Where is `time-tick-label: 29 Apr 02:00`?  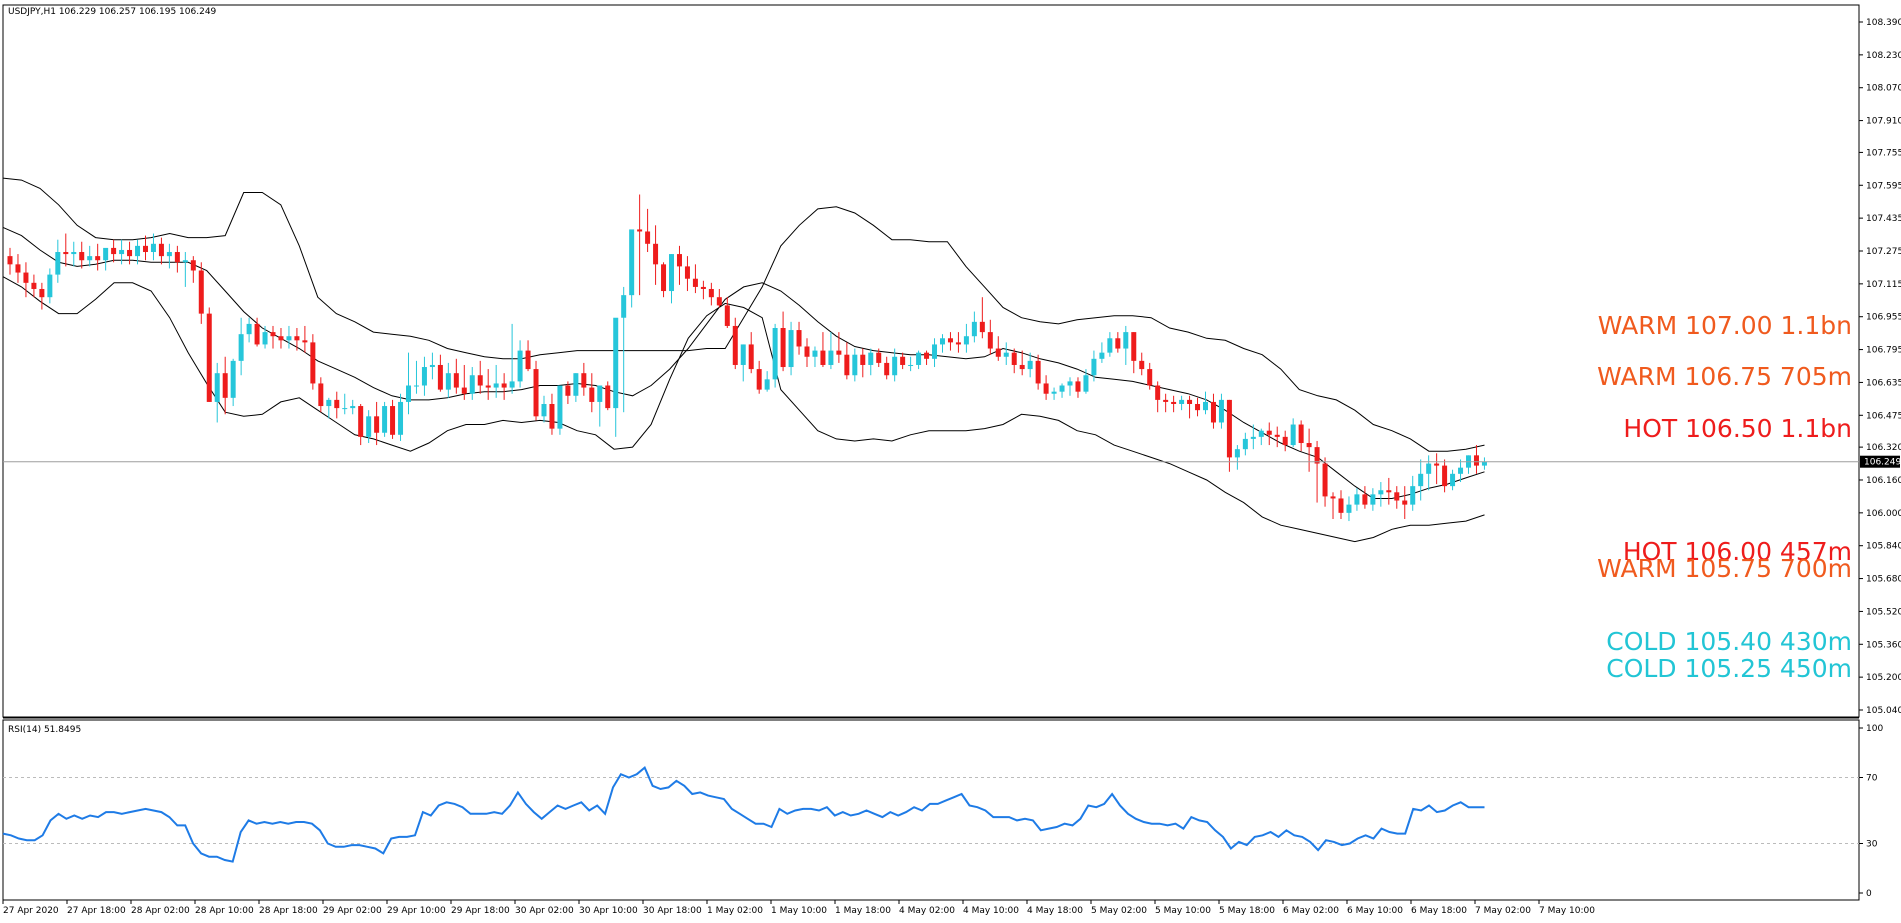
time-tick-label: 29 Apr 02:00 is located at coordinates (352, 911).